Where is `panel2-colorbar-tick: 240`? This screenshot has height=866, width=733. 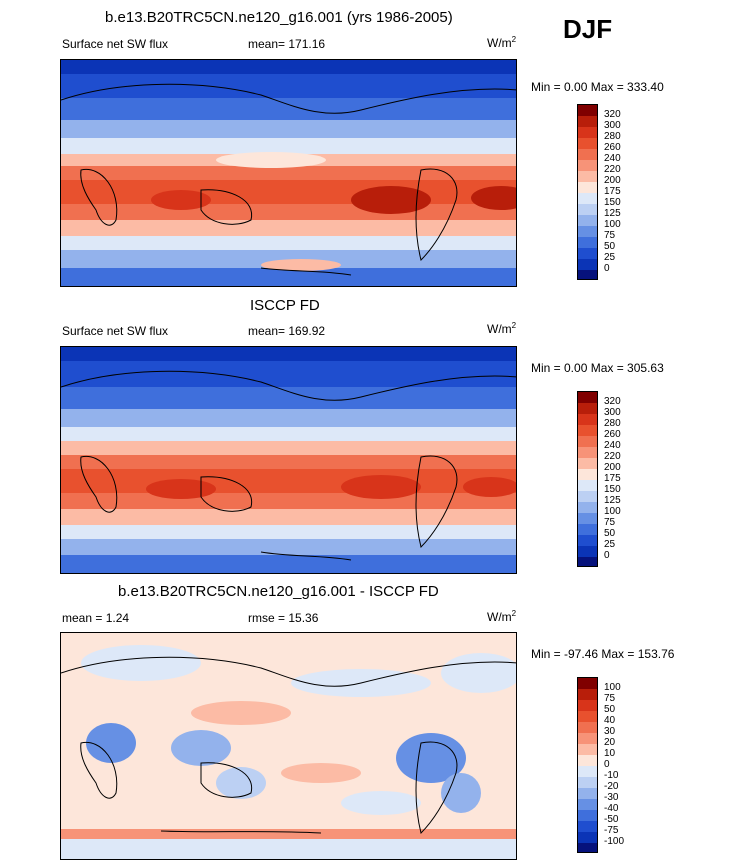
panel2-colorbar-tick: 240 is located at coordinates (612, 445).